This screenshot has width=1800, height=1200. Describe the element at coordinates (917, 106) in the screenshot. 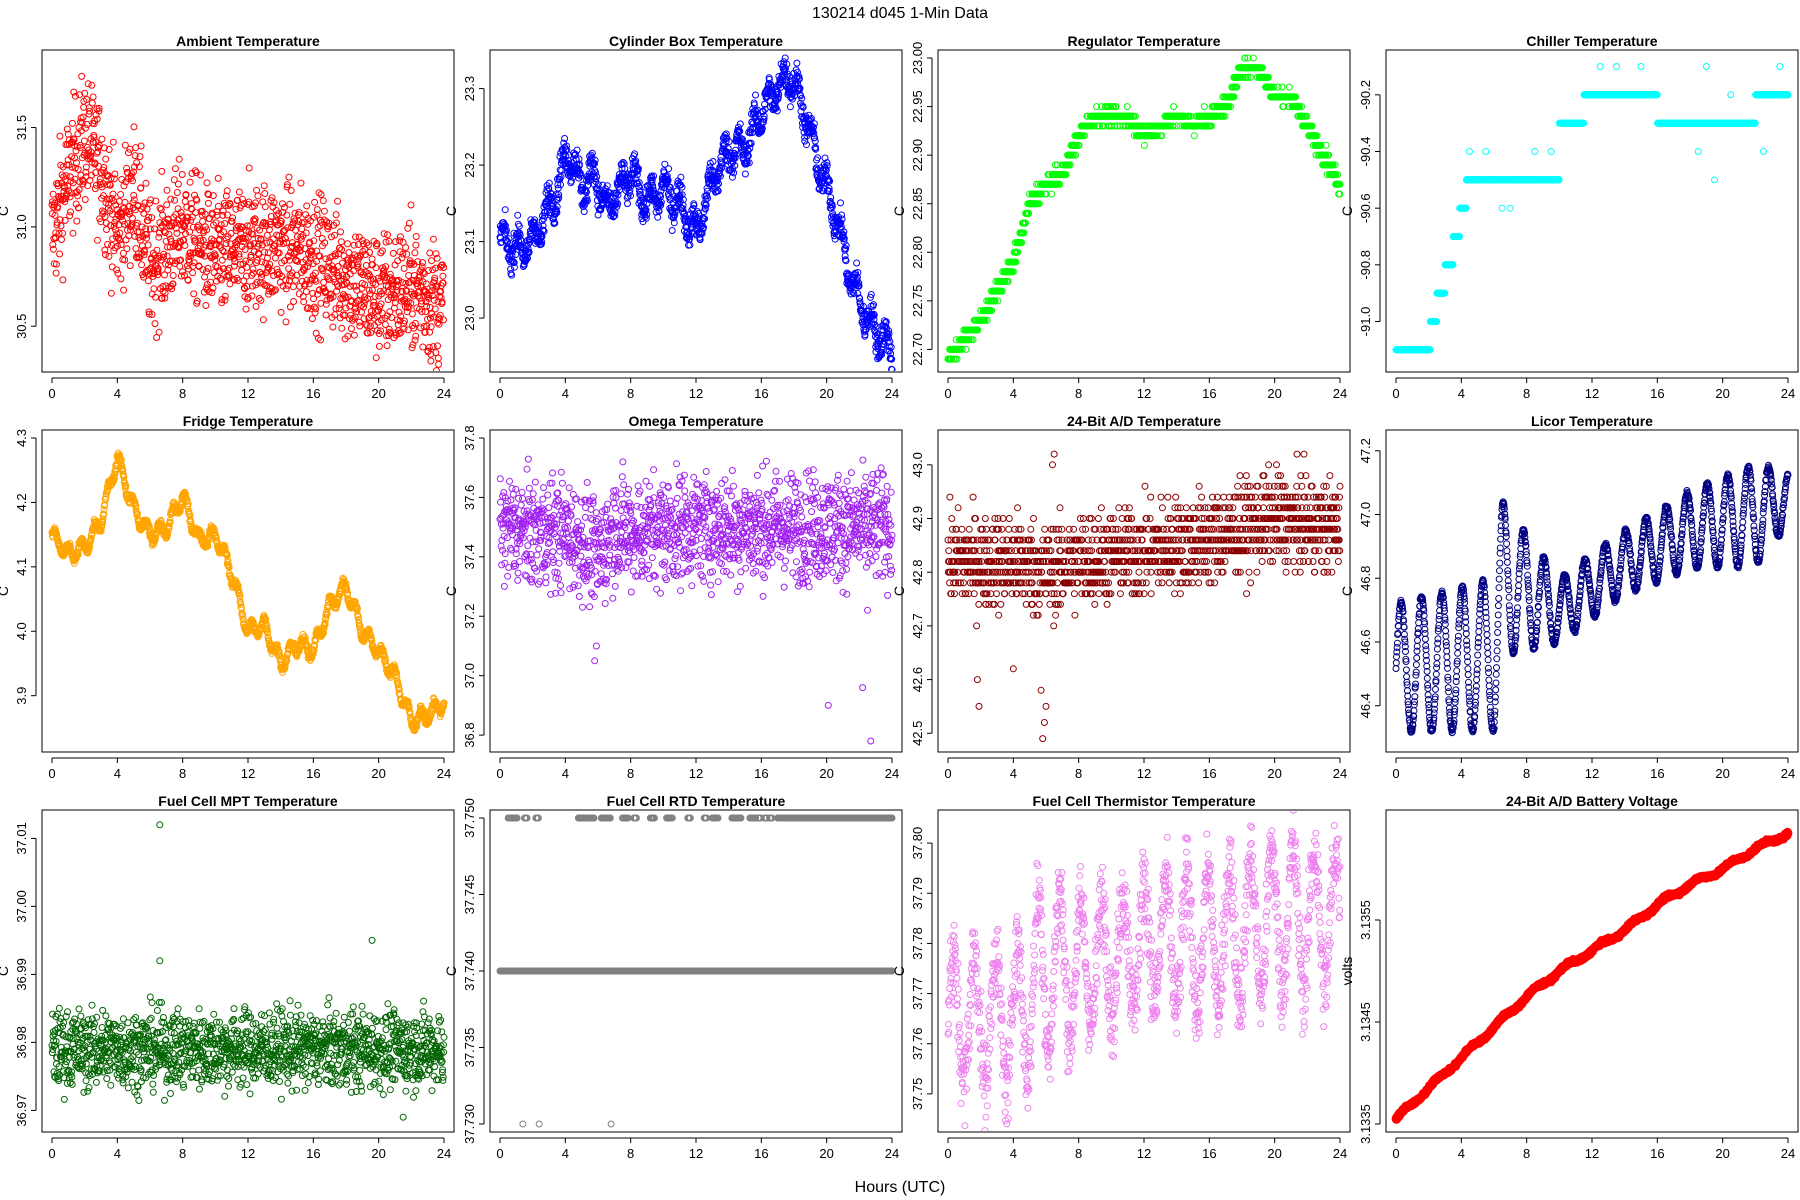

I see `y-tick-label: 22.95` at that location.